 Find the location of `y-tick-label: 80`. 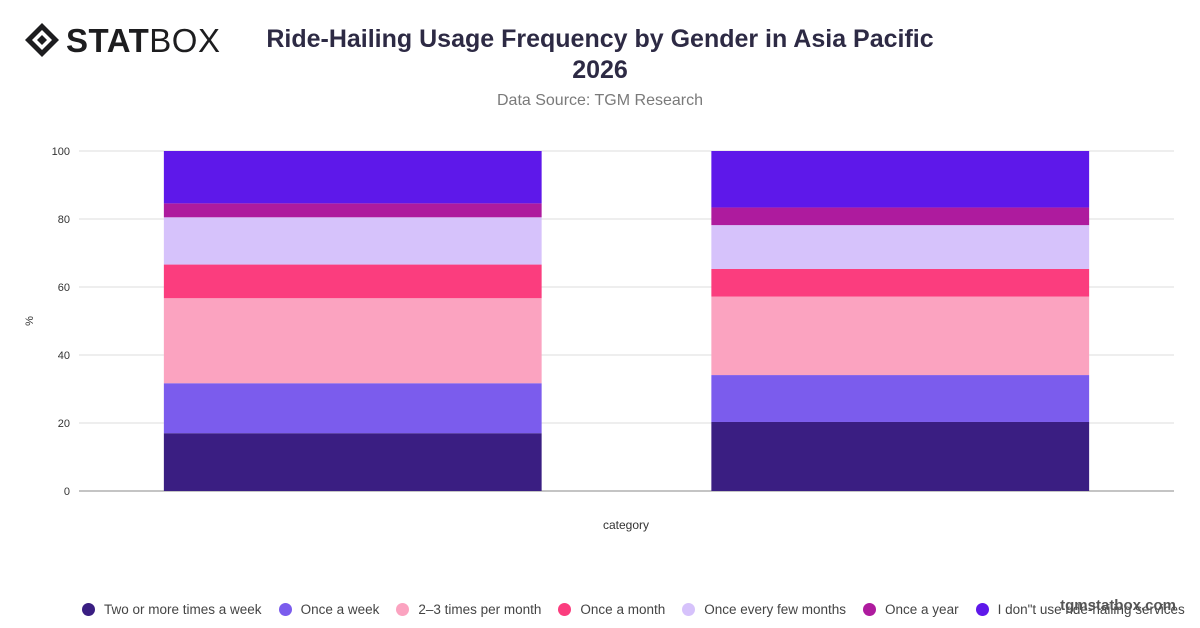

y-tick-label: 80 is located at coordinates (64, 220).